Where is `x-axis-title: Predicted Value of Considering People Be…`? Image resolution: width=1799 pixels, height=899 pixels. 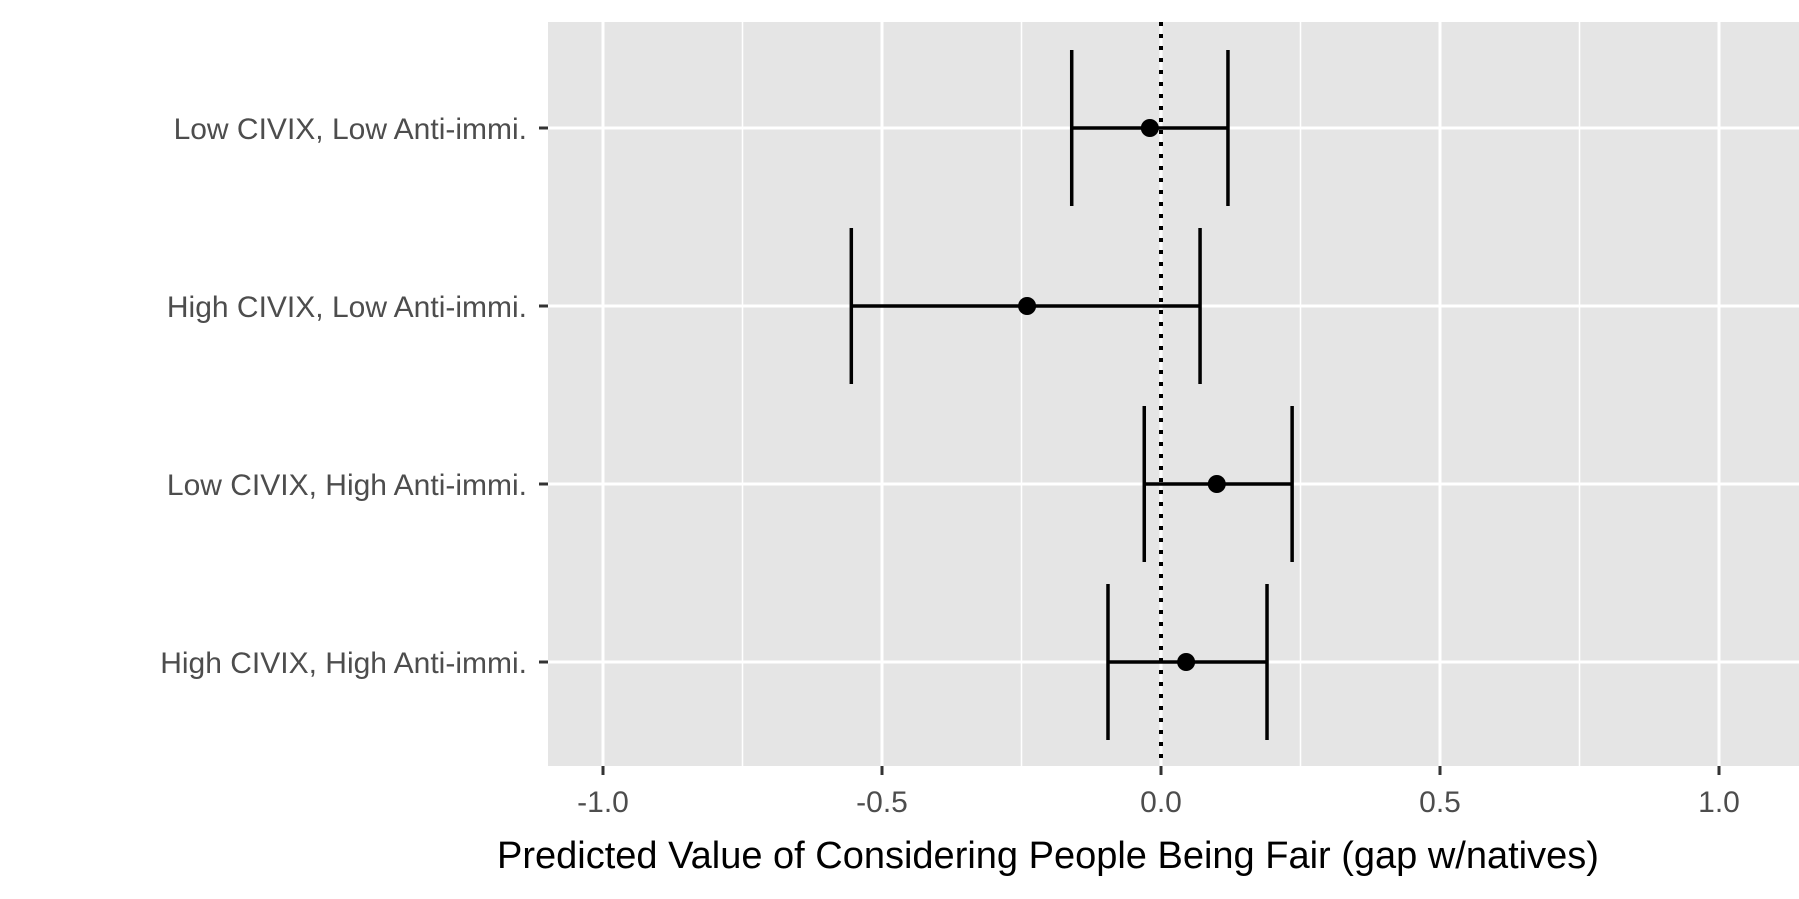
x-axis-title: Predicted Value of Considering People Be… is located at coordinates (1048, 856).